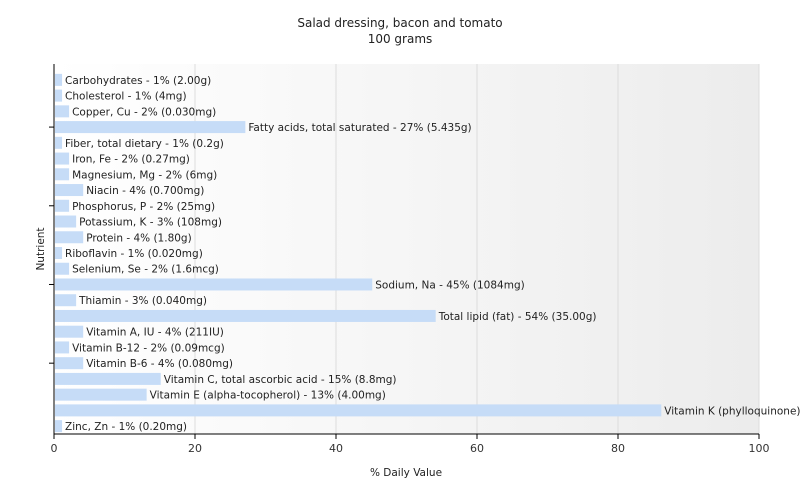 The width and height of the screenshot is (800, 500). What do you see at coordinates (477, 448) in the screenshot?
I see `x-tick-label: 60` at bounding box center [477, 448].